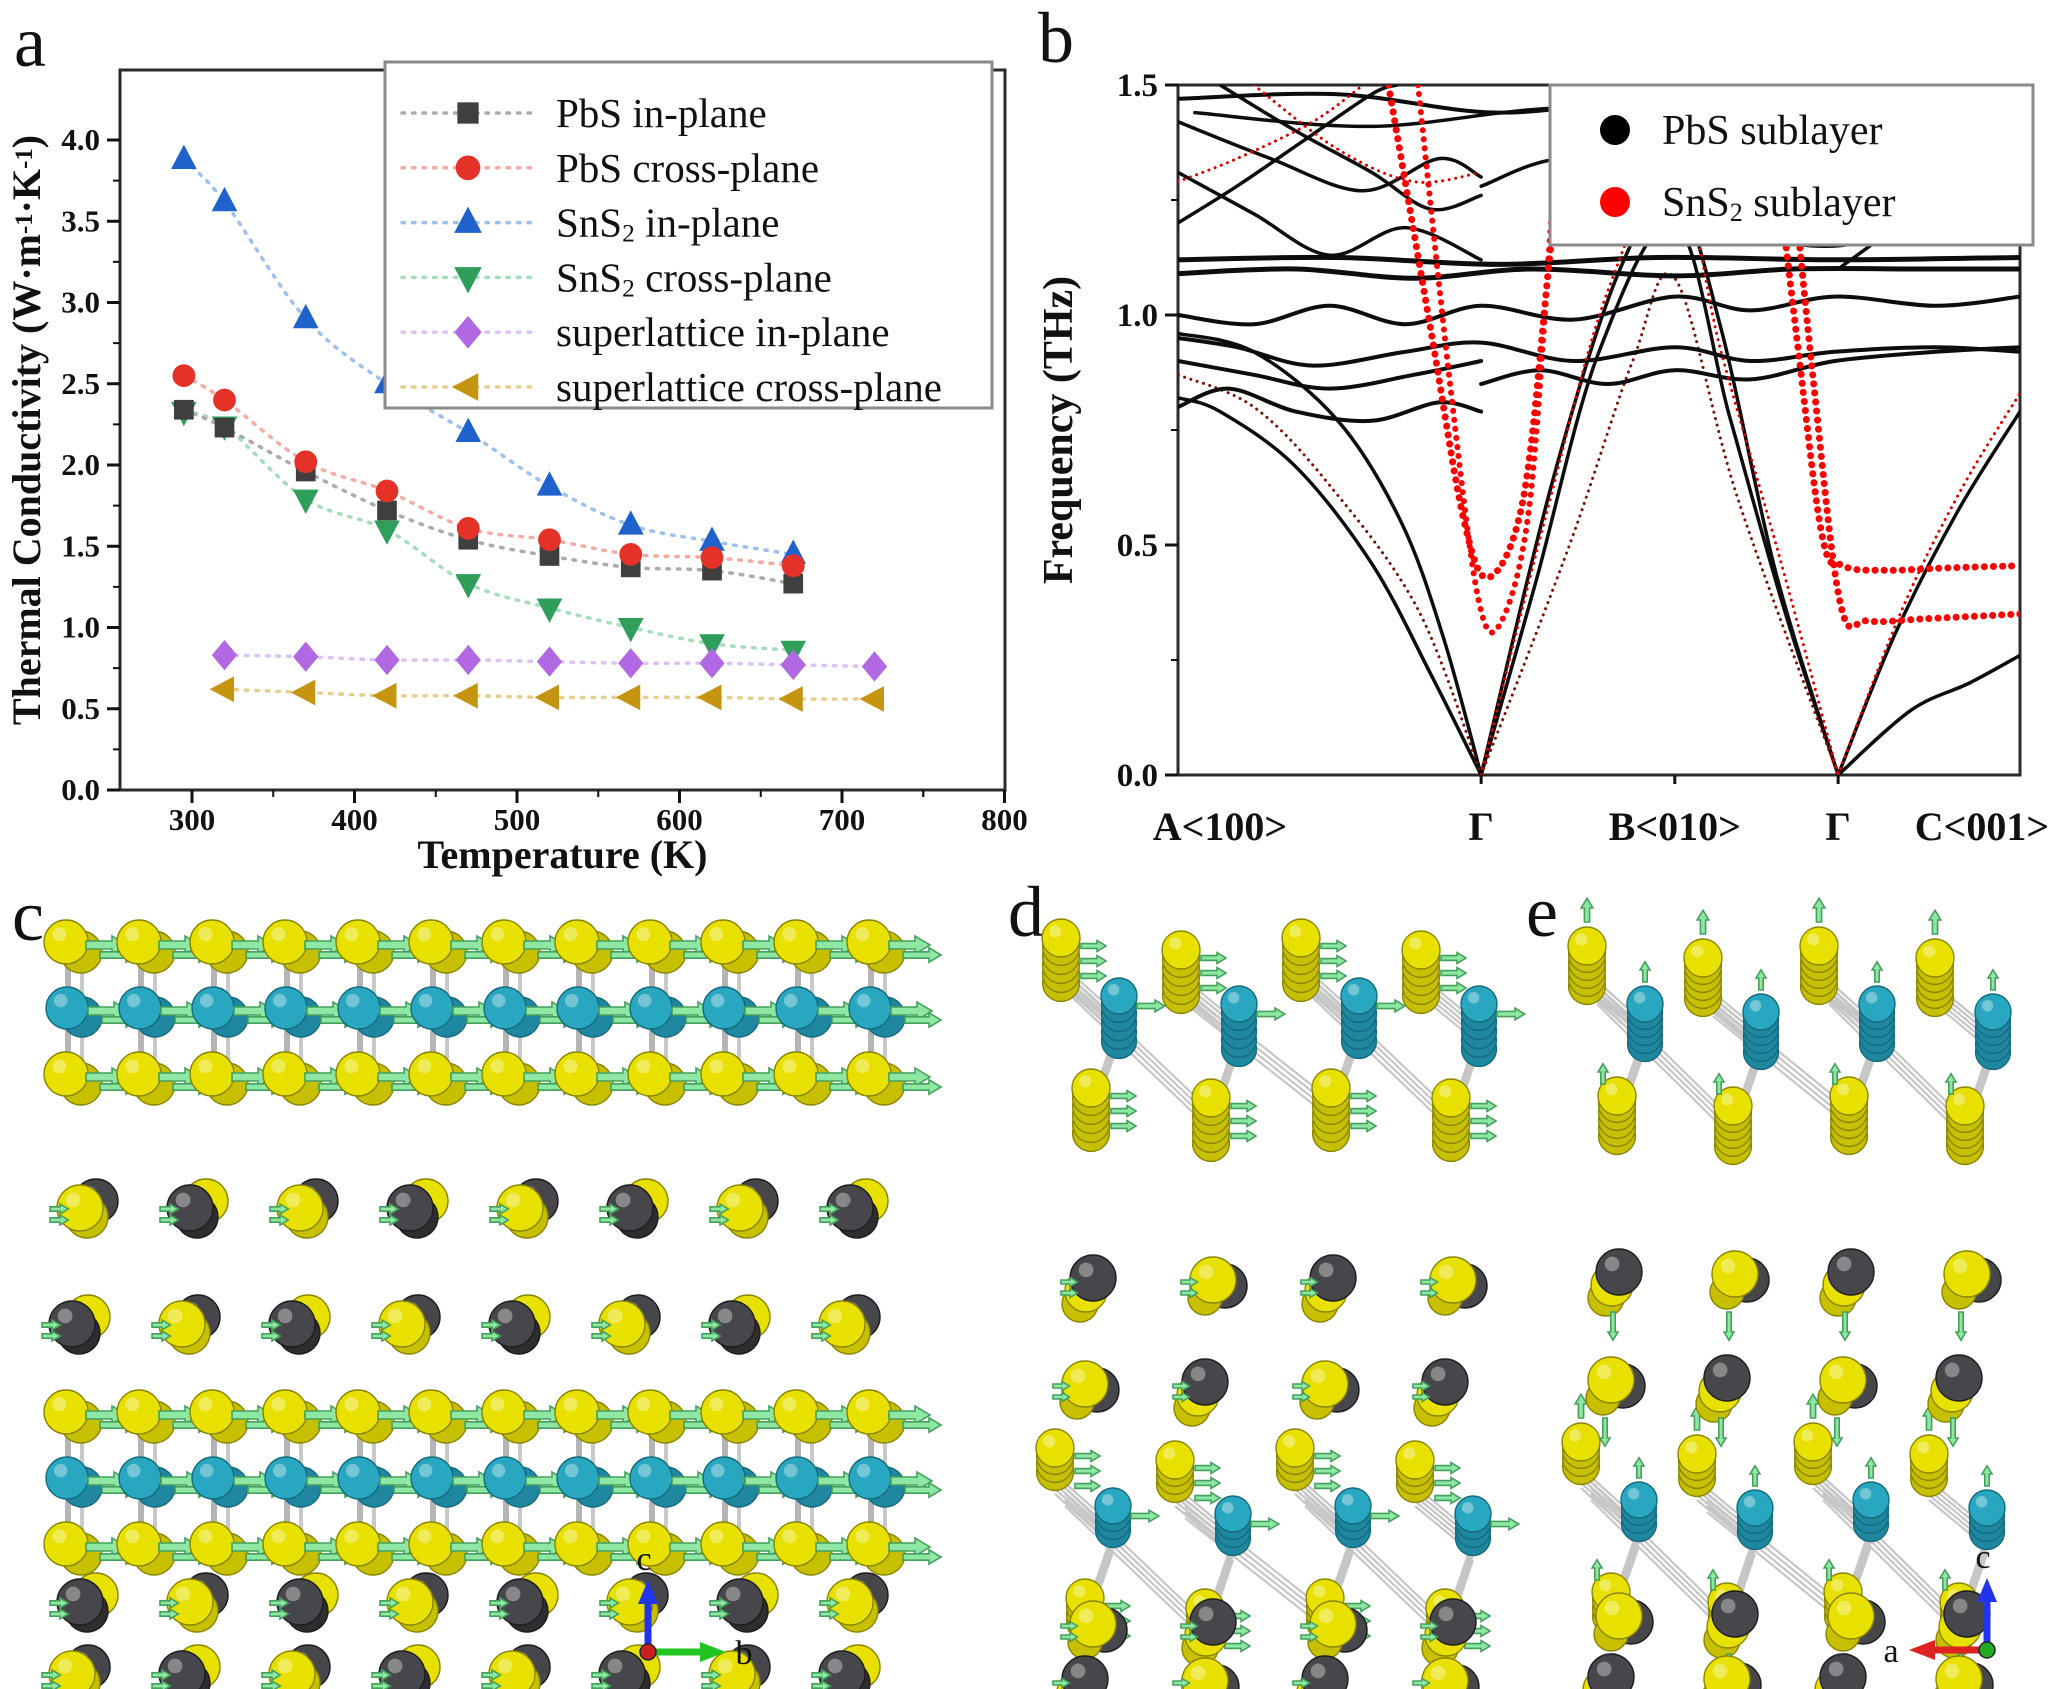  Describe the element at coordinates (1059, 430) in the screenshot. I see `panel-b-ylabel: Frequency (THz)` at that location.